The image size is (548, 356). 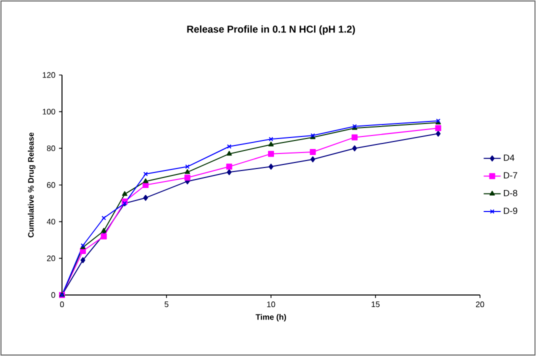 I want to click on legend-label: D-8, so click(x=511, y=193).